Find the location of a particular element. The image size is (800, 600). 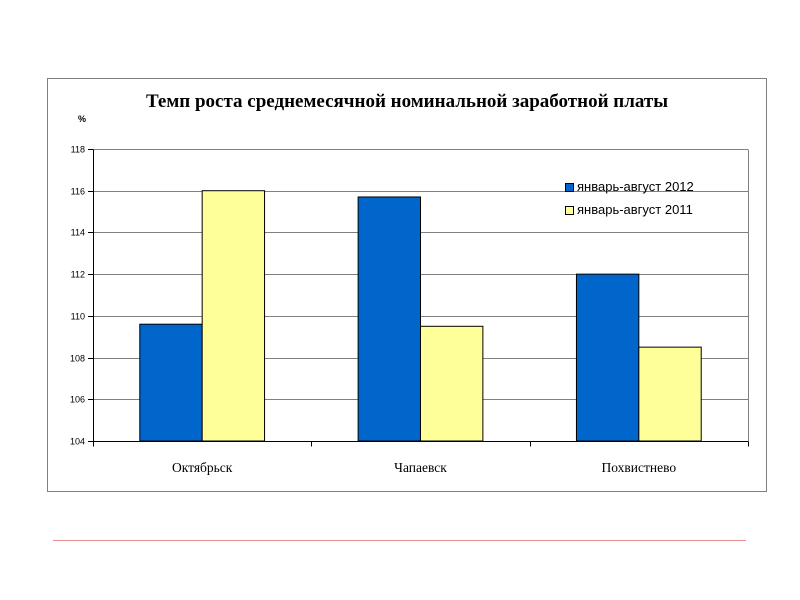

y-tick-label: 110 is located at coordinates (78, 317).